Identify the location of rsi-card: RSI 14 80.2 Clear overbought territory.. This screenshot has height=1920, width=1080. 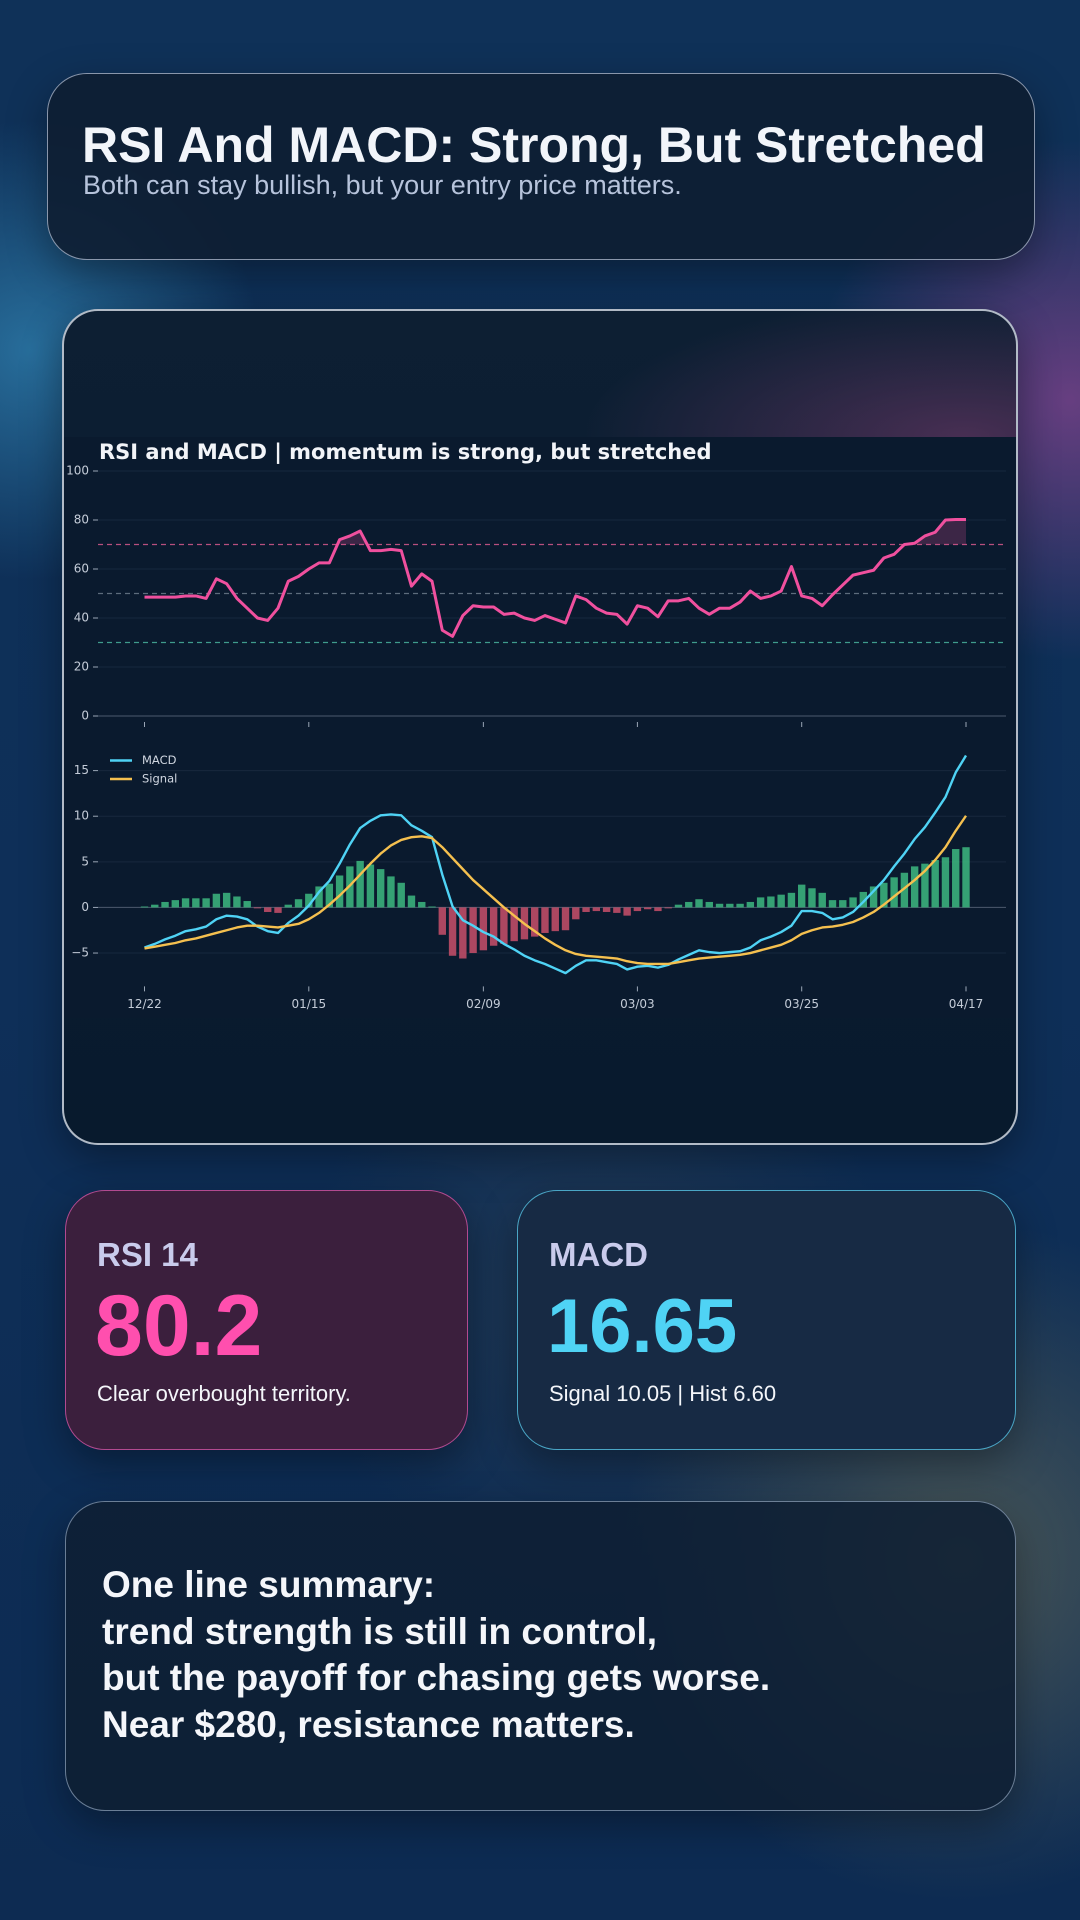
(266, 1320).